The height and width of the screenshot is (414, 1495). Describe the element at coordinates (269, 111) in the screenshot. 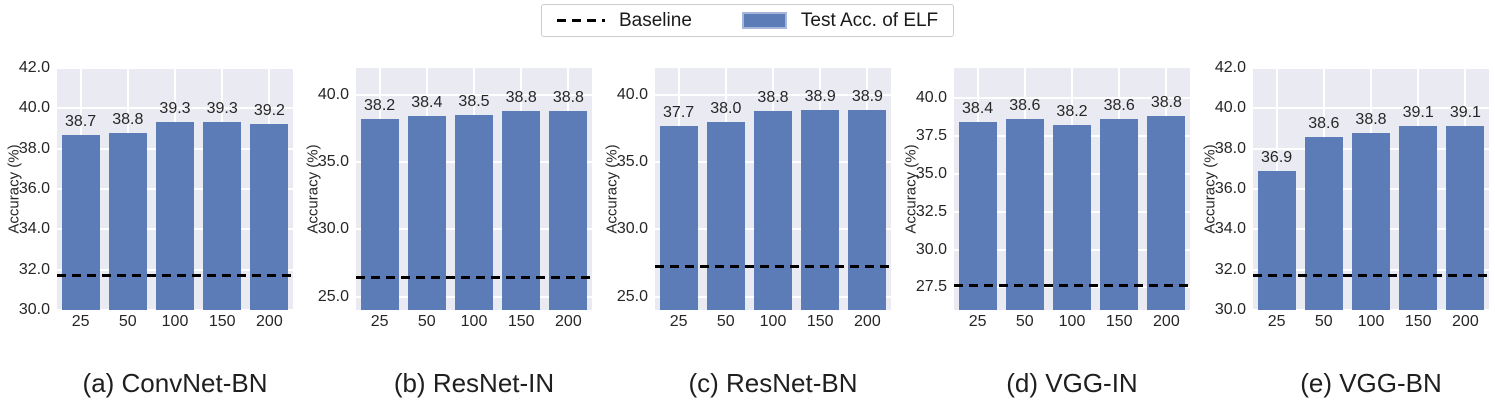

I see `bar-value-label: 39.2` at that location.